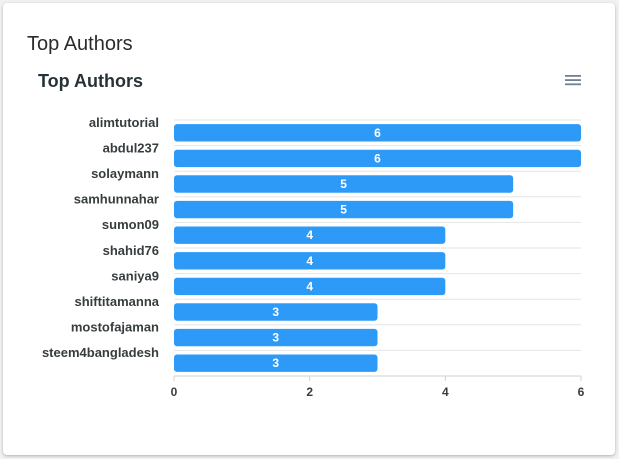  I want to click on y-axis-label: shahid76, so click(131, 250).